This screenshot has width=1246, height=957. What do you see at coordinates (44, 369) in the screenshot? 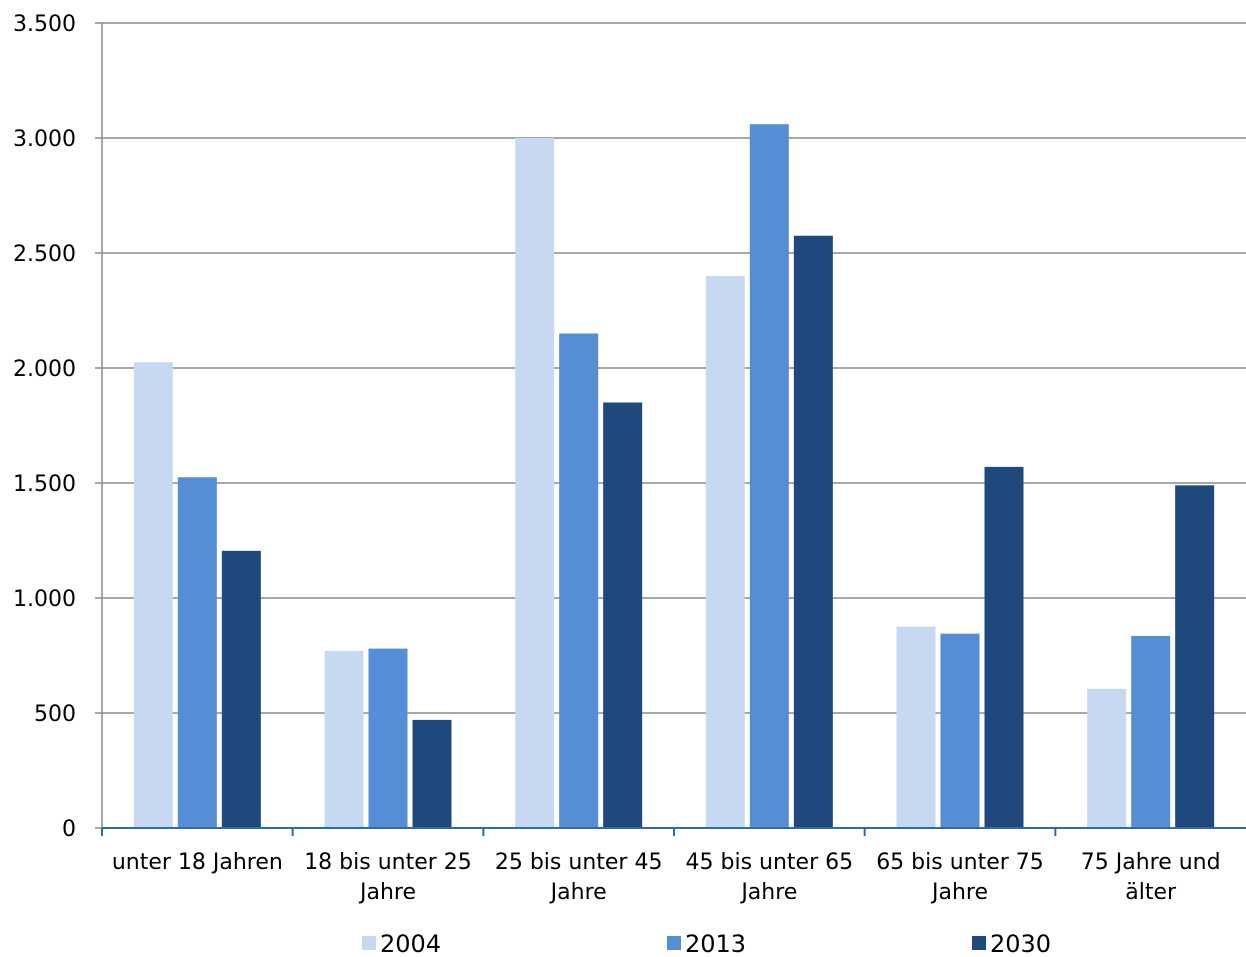
I see `y-tick-label: 2.000` at bounding box center [44, 369].